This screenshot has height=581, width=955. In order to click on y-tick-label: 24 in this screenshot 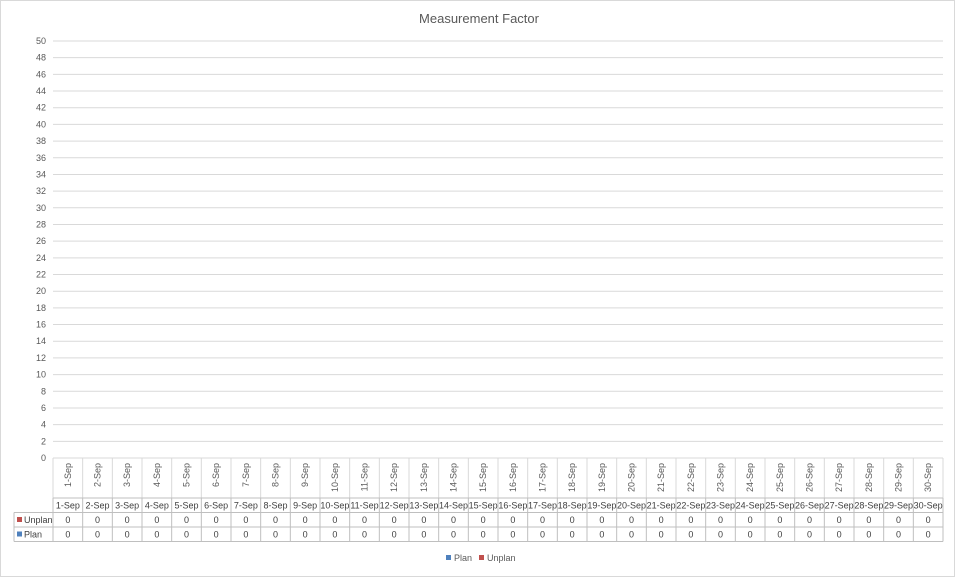, I will do `click(41, 258)`.